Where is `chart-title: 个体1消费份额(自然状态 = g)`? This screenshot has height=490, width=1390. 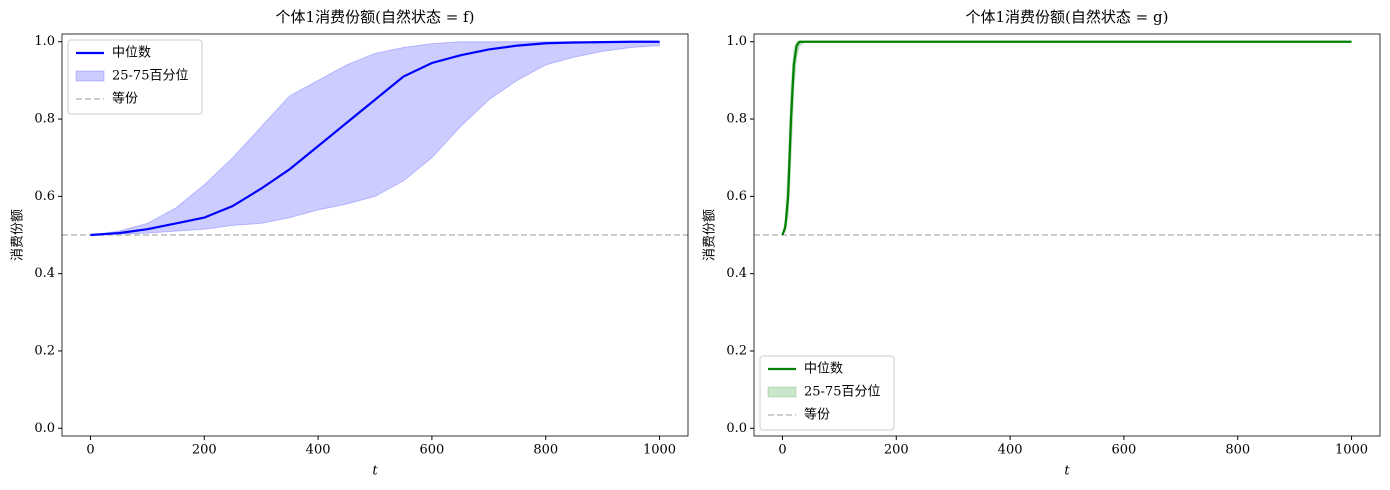
chart-title: 个体1消费份额(自然状态 = g) is located at coordinates (1067, 17).